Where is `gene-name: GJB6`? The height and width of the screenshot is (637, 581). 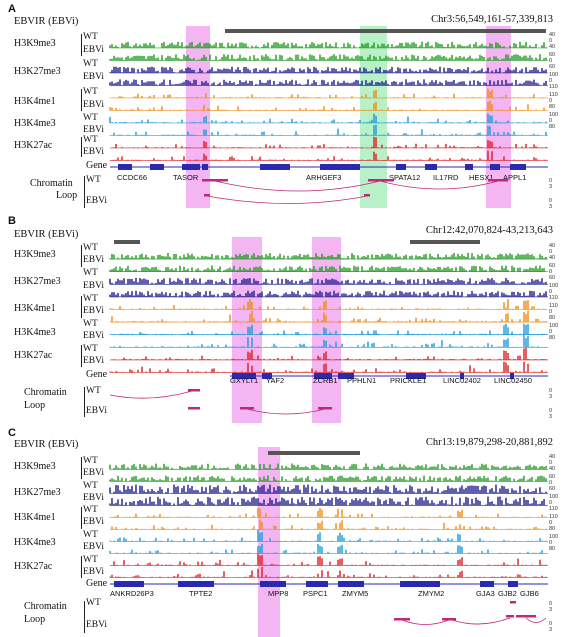 gene-name: GJB6 is located at coordinates (529, 593).